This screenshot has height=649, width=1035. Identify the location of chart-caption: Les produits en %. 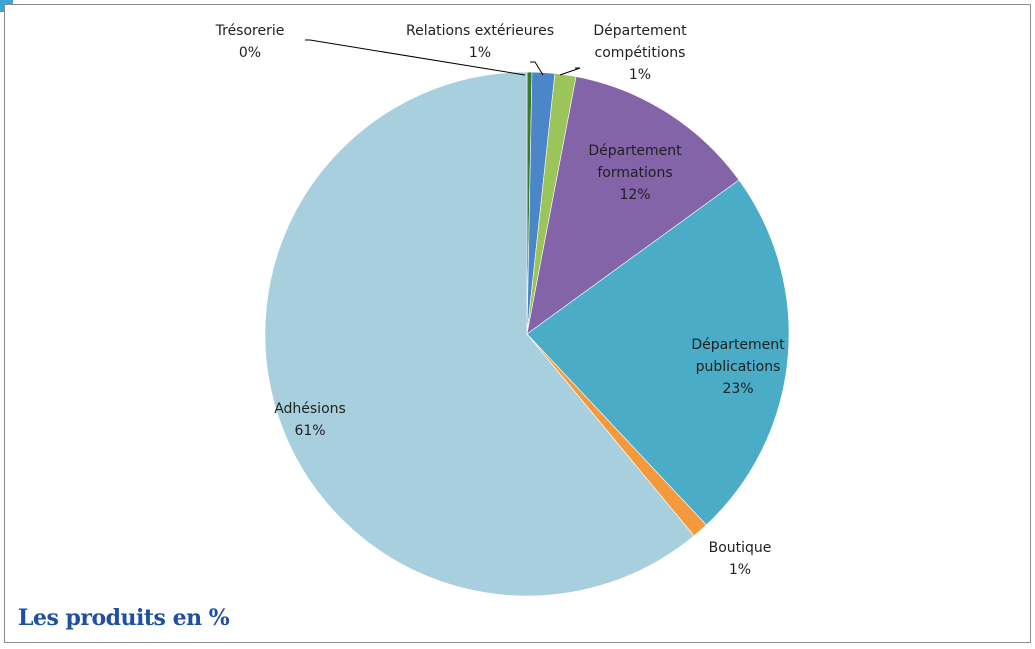
(124, 618).